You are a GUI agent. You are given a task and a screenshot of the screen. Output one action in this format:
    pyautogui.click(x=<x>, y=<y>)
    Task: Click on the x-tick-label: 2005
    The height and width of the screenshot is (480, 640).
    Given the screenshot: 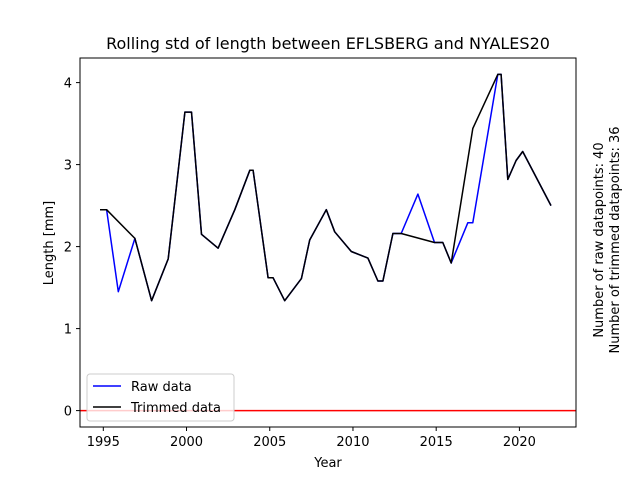 What is the action you would take?
    pyautogui.click(x=269, y=442)
    